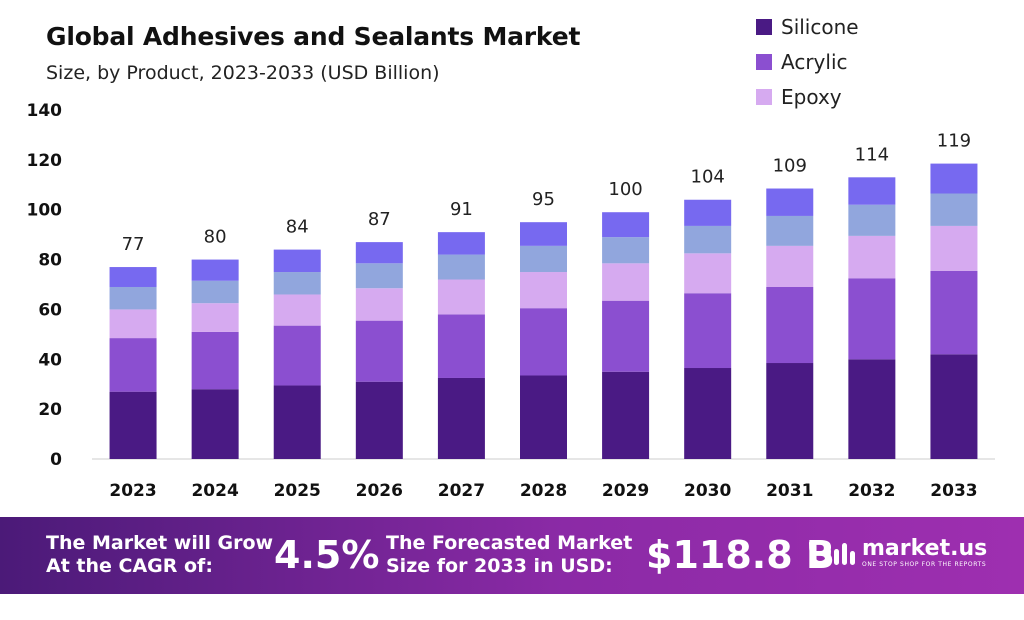 This screenshot has height=620, width=1024. What do you see at coordinates (379, 420) in the screenshot?
I see `bar-segment-silicone-2026` at bounding box center [379, 420].